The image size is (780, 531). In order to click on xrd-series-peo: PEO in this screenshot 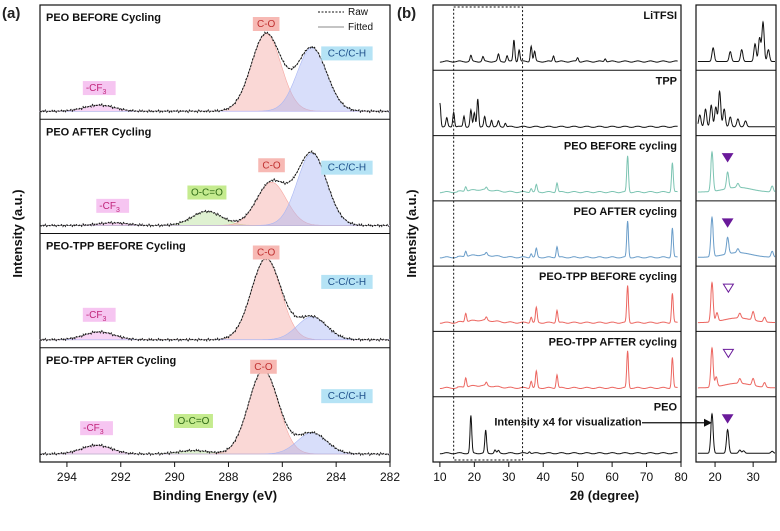, I will do `click(604, 425)`.